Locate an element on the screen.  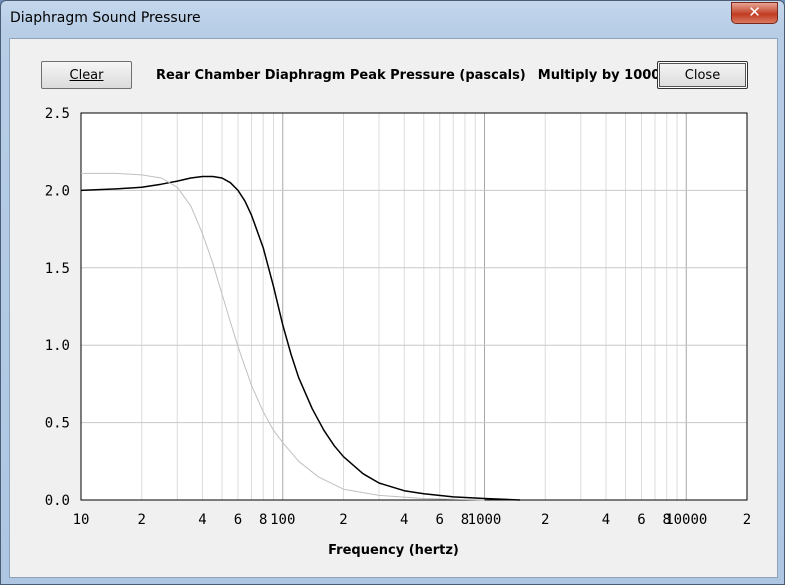
y-tick-label: 2.5 is located at coordinates (57, 114).